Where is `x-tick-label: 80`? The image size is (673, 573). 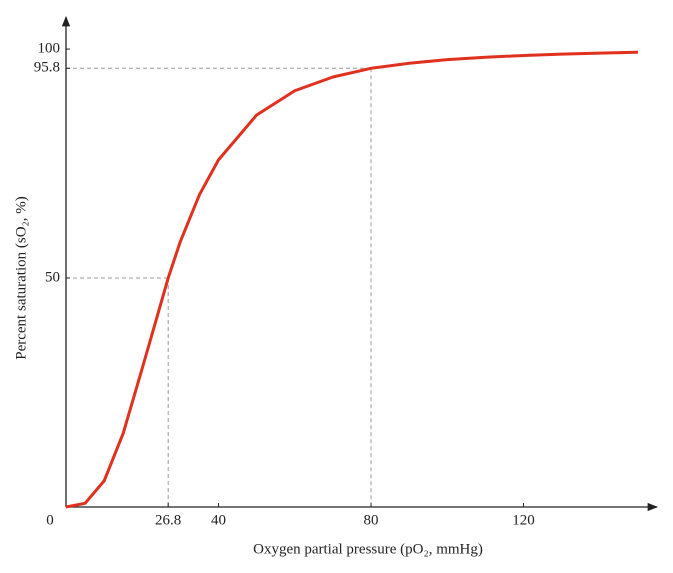 x-tick-label: 80 is located at coordinates (371, 520).